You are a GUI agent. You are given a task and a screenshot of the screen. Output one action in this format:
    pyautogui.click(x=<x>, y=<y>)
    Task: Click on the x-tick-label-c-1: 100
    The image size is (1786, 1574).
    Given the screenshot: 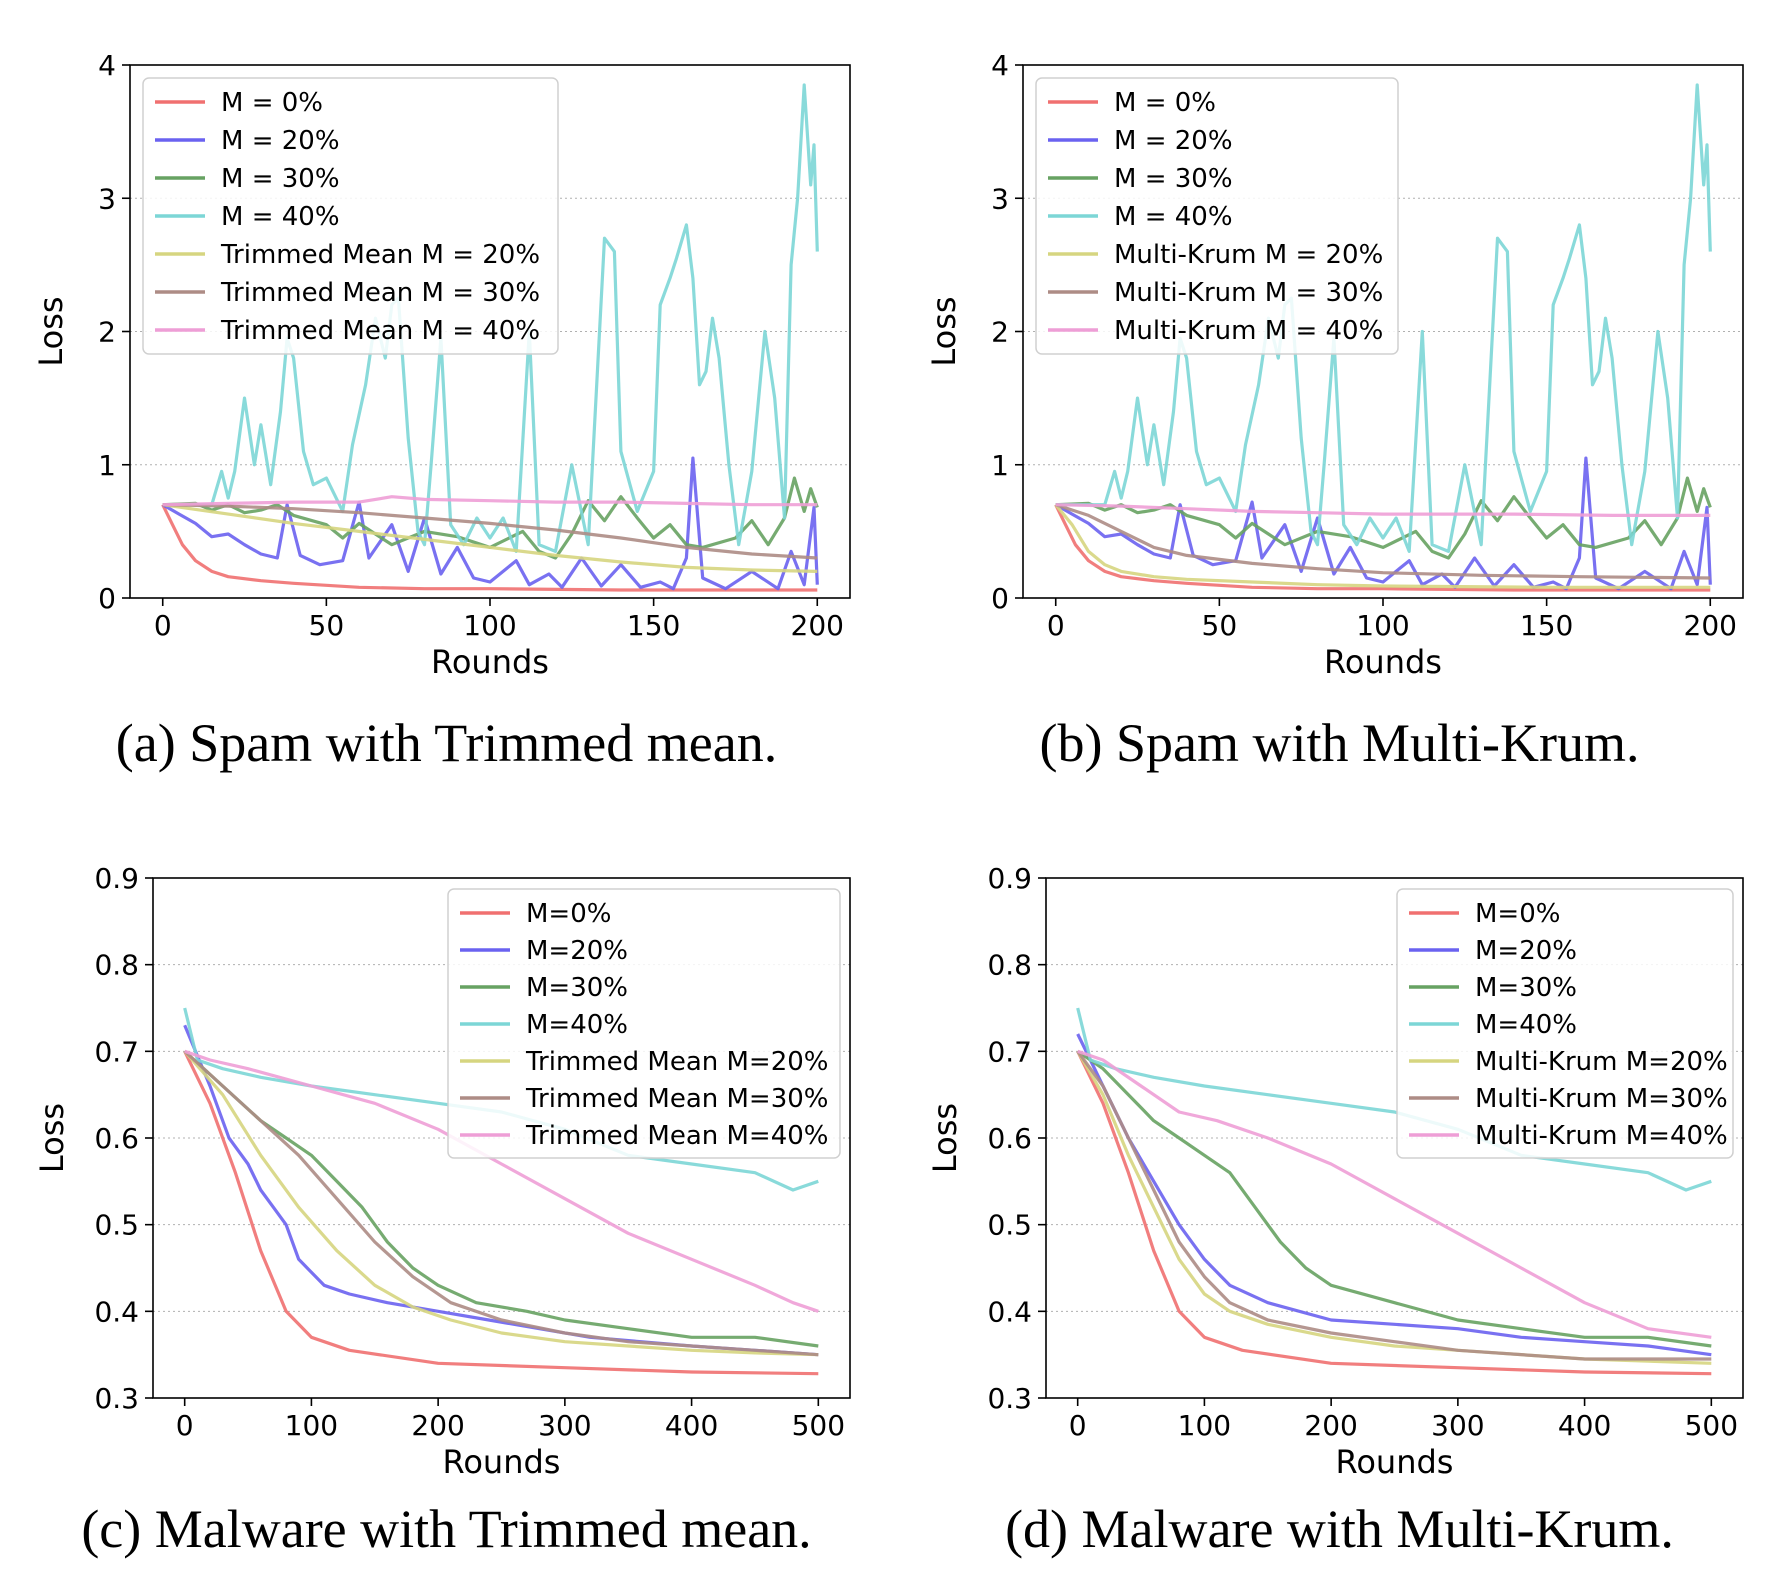 What is the action you would take?
    pyautogui.click(x=311, y=1425)
    